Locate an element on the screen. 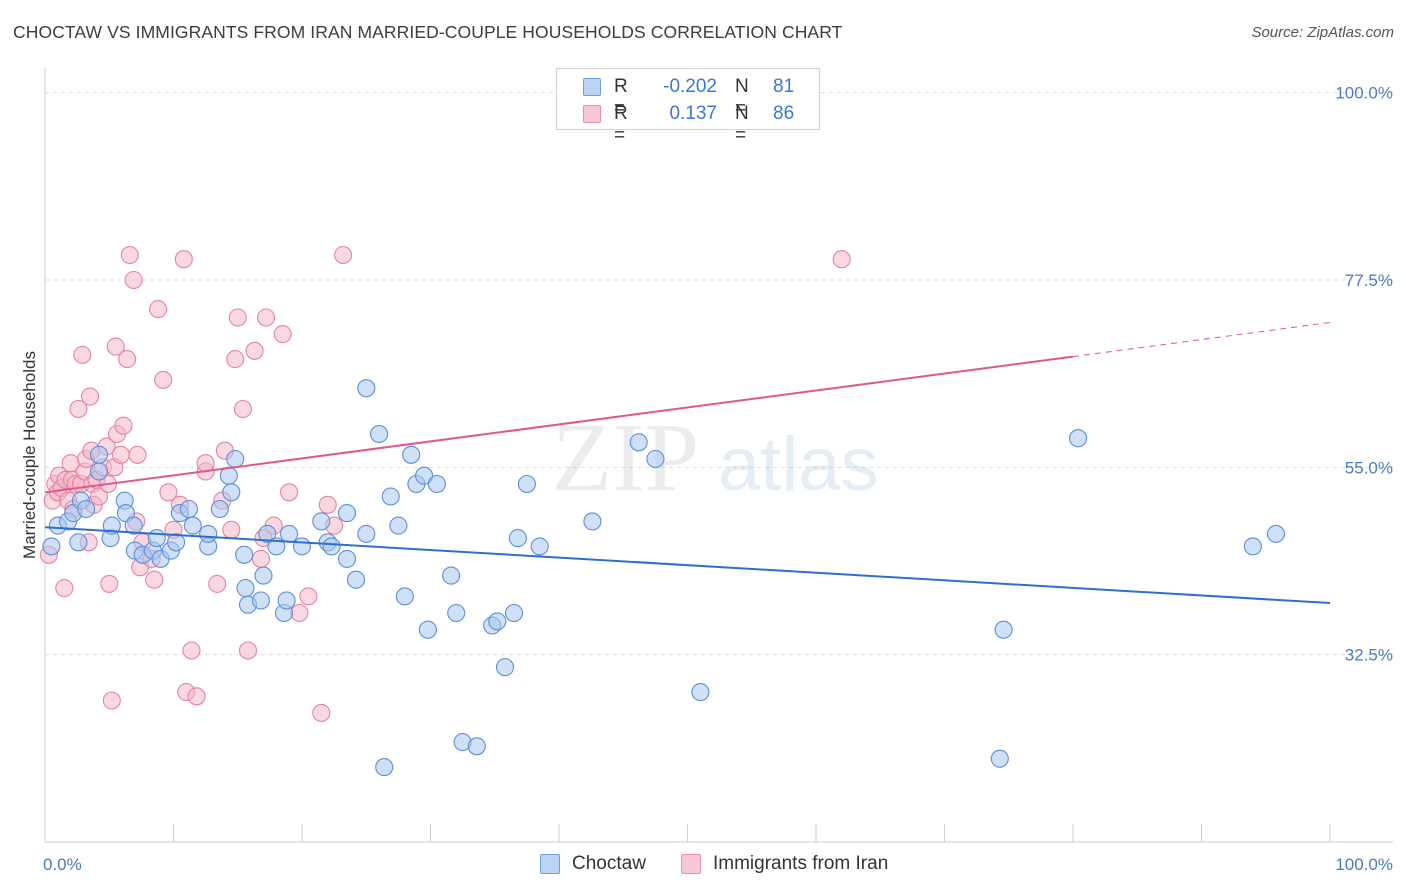  legend-n-value-choctaw: 81 is located at coordinates (784, 86).